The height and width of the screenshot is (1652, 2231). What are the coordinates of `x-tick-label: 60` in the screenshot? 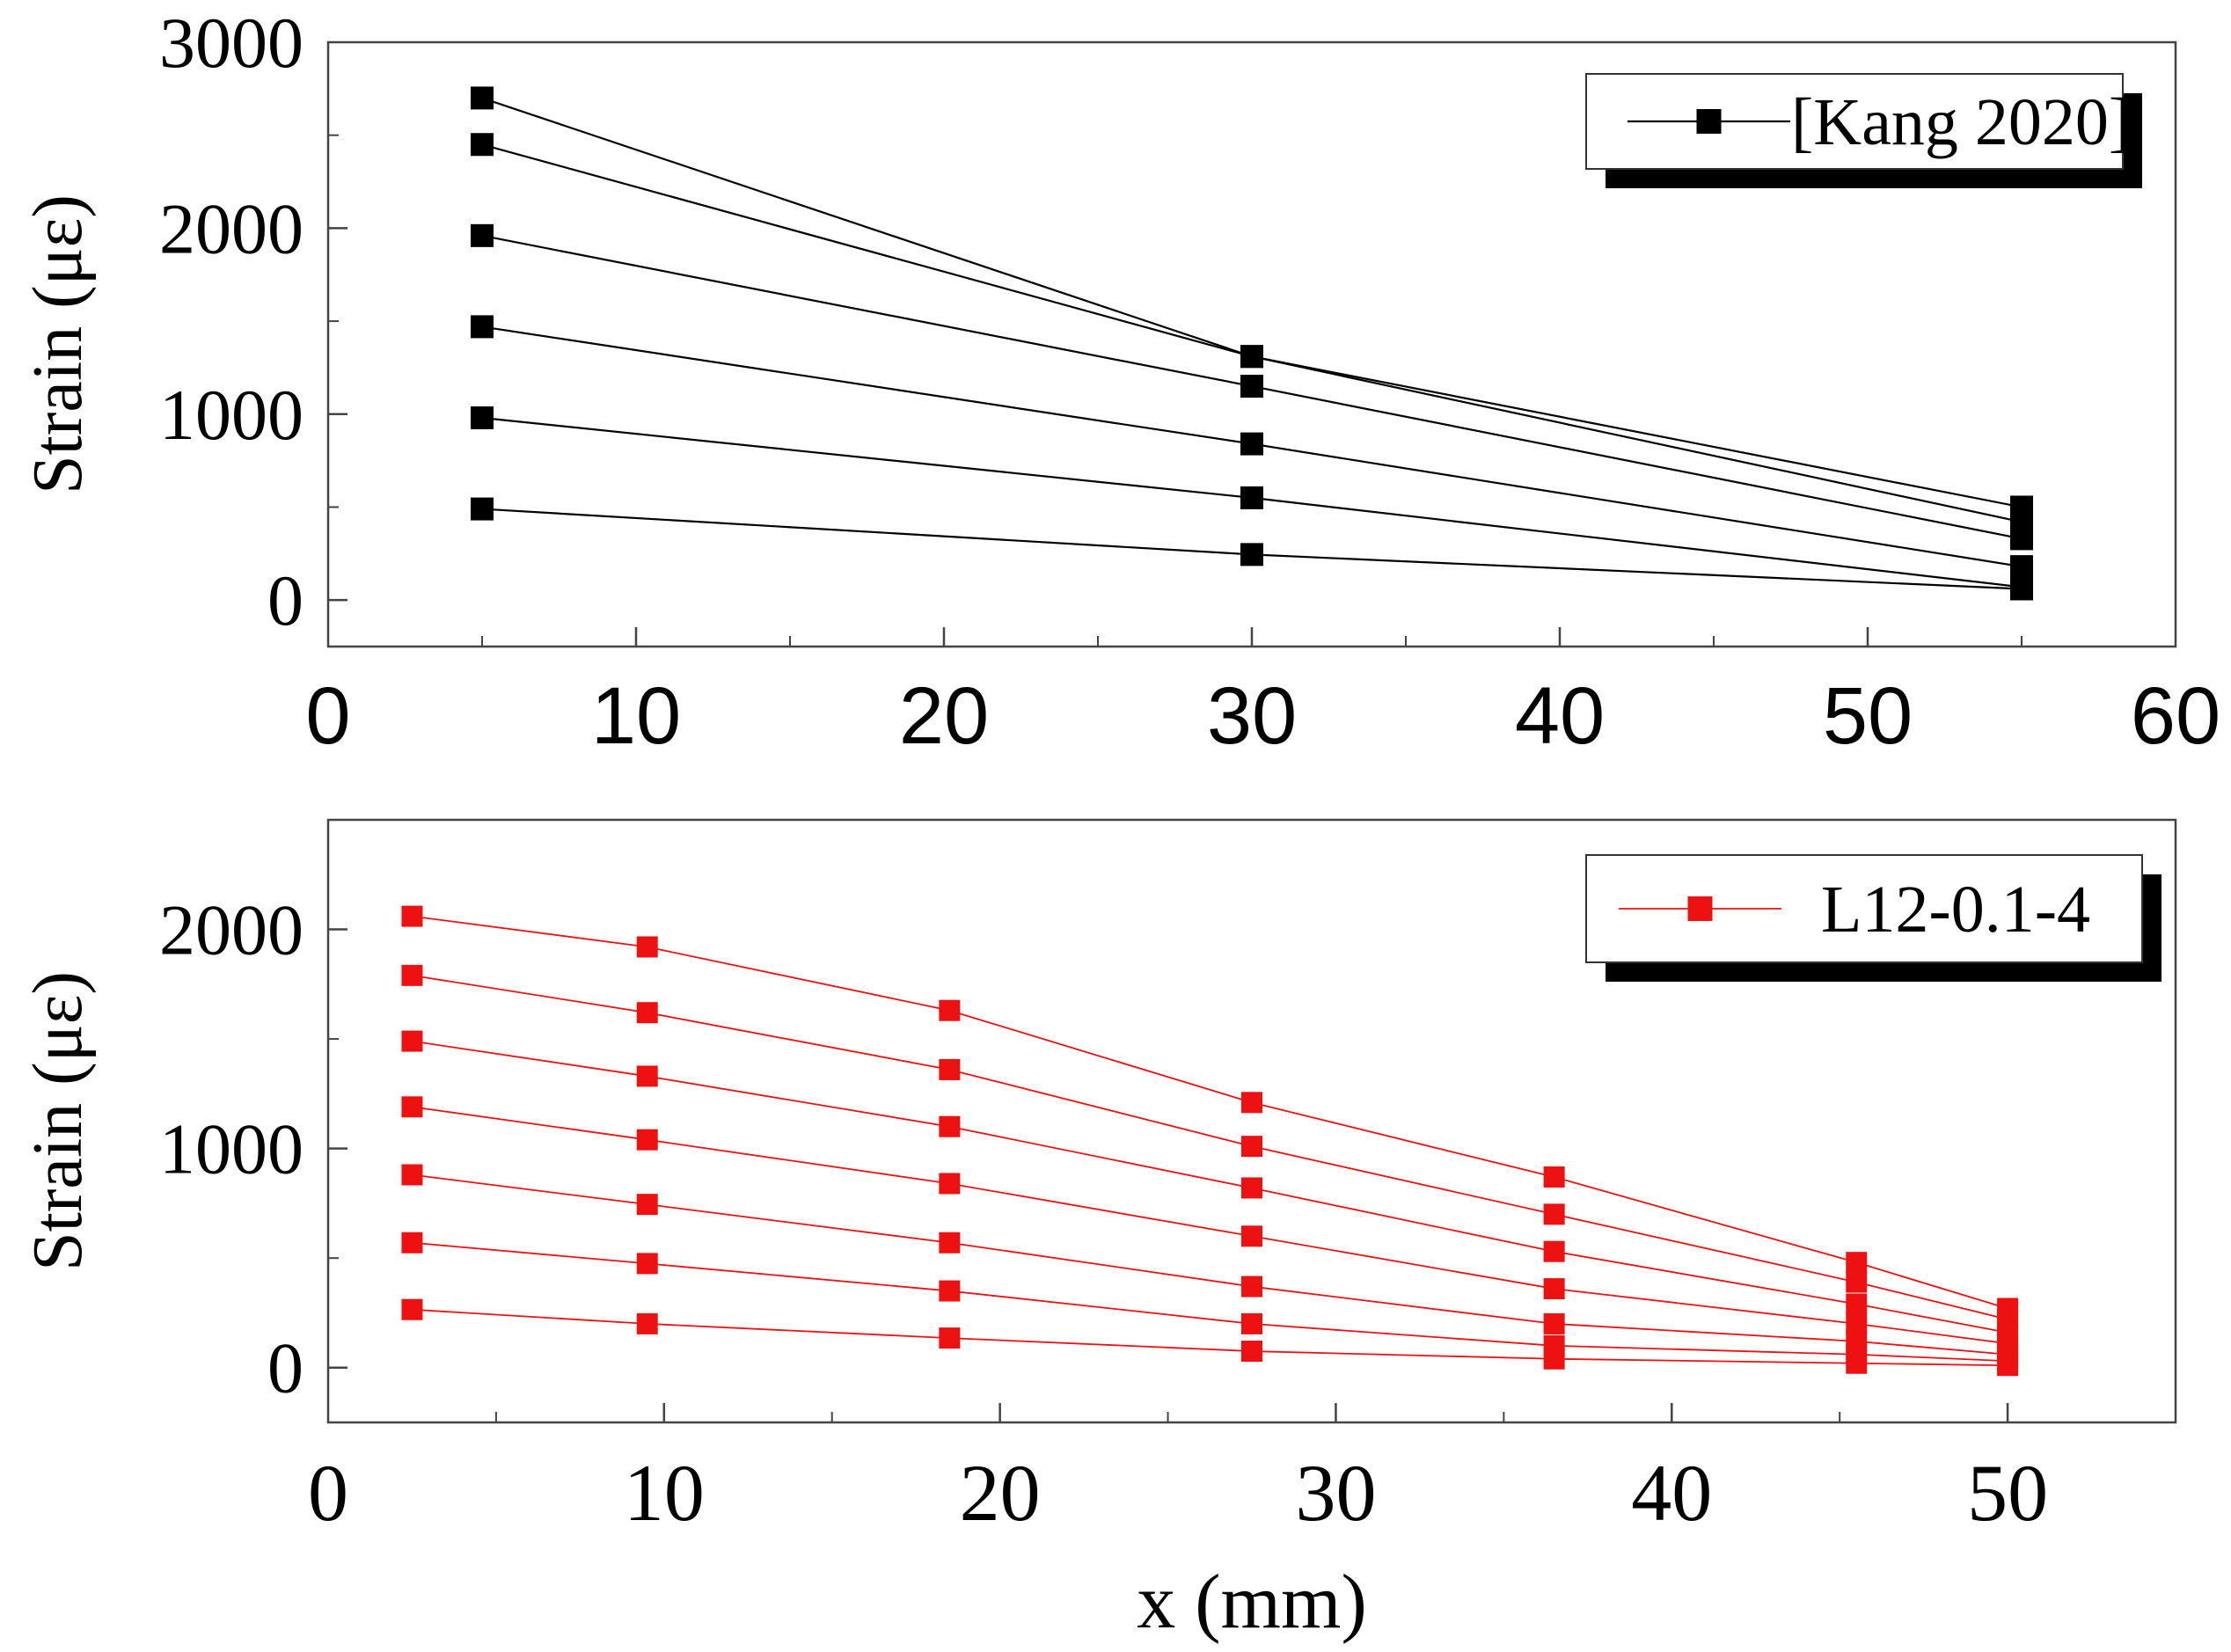 It's located at (2175, 716).